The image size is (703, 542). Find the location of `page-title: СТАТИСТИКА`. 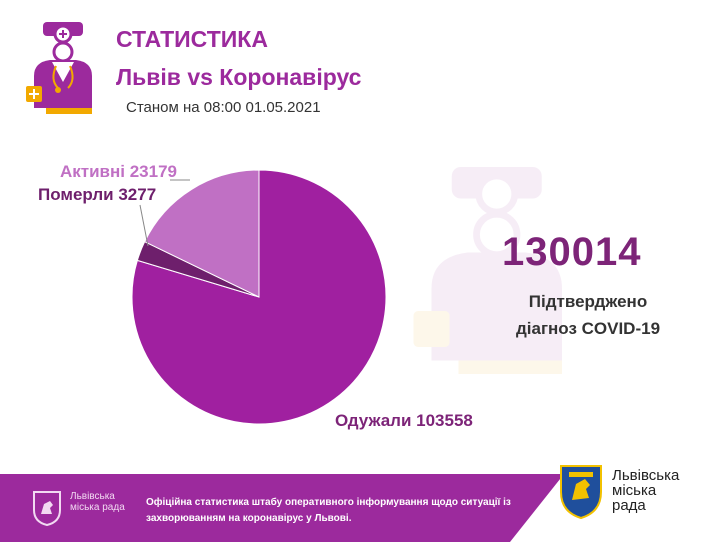

page-title: СТАТИСТИКА is located at coordinates (192, 39).